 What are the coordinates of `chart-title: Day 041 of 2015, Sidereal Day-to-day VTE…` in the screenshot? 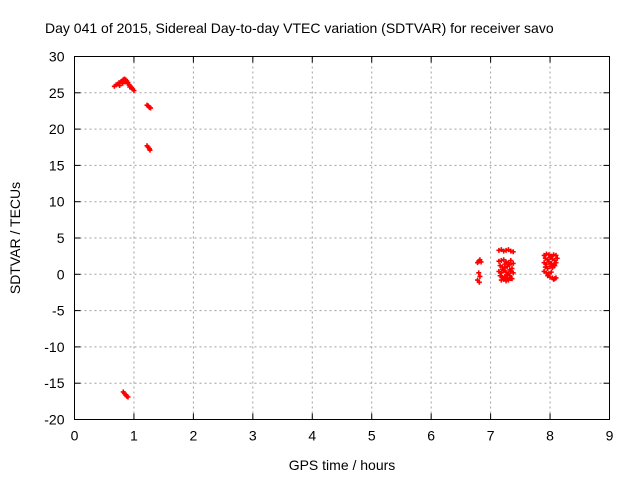 It's located at (299, 28).